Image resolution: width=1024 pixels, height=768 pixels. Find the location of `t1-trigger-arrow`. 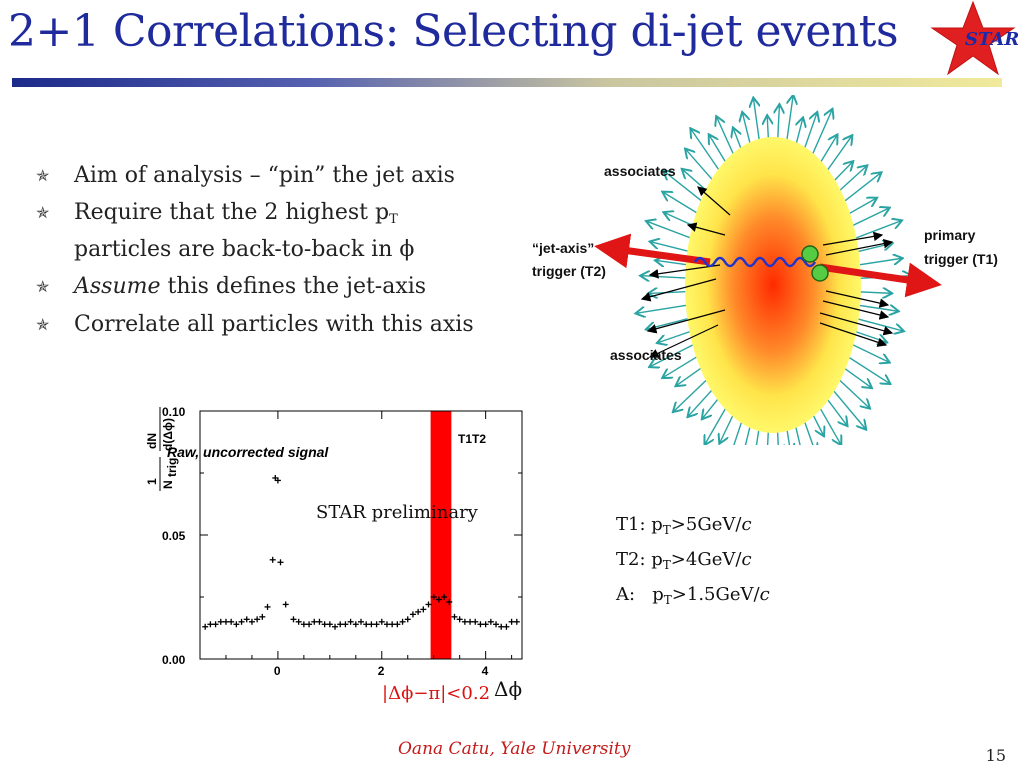

t1-trigger-arrow is located at coordinates (880, 280).